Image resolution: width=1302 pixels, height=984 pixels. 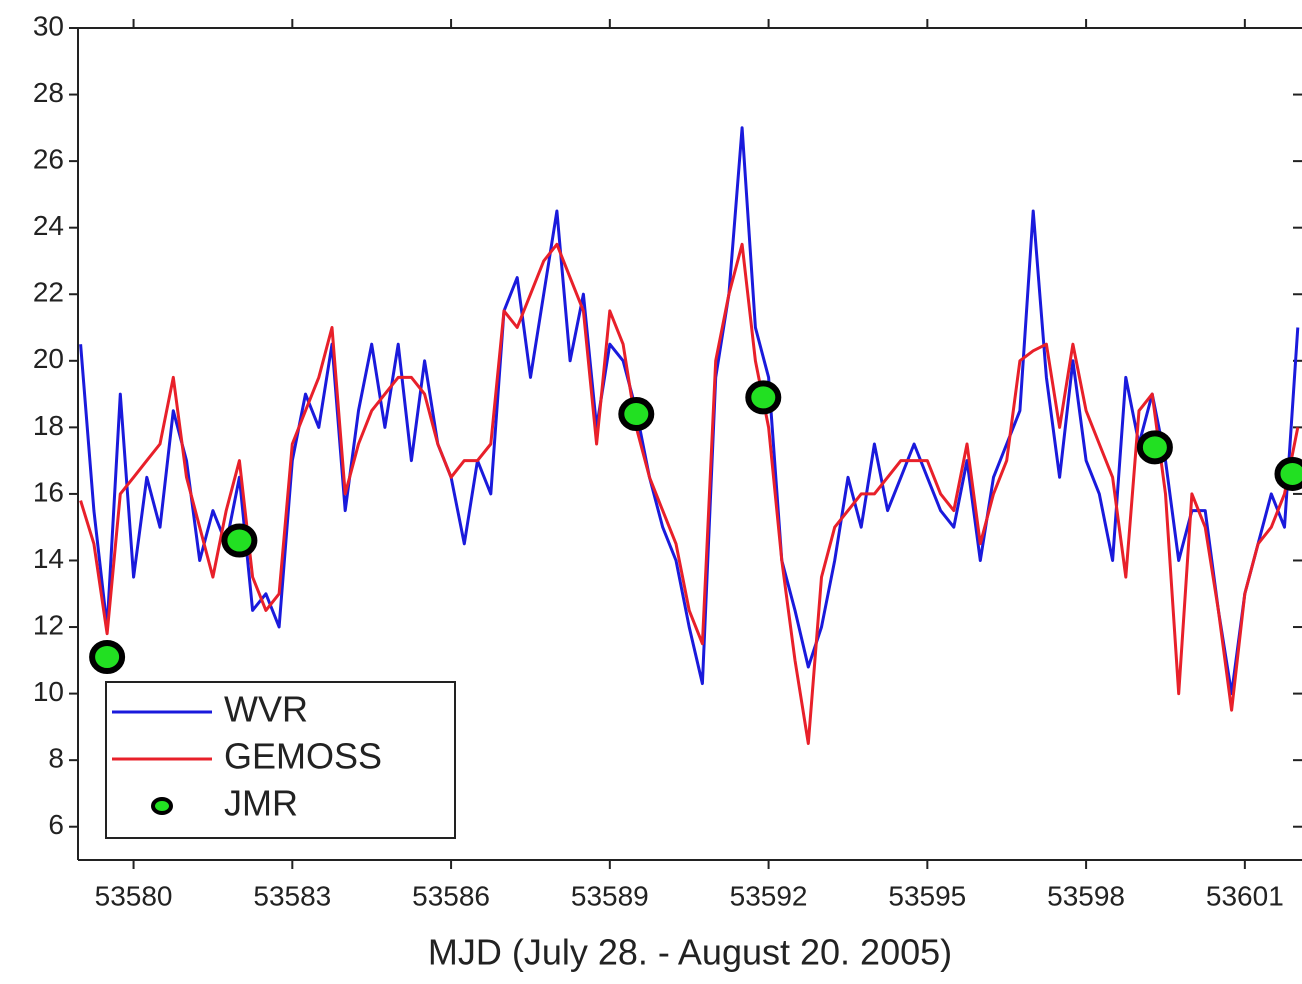 What do you see at coordinates (48, 25) in the screenshot?
I see `y-tick-label: 30` at bounding box center [48, 25].